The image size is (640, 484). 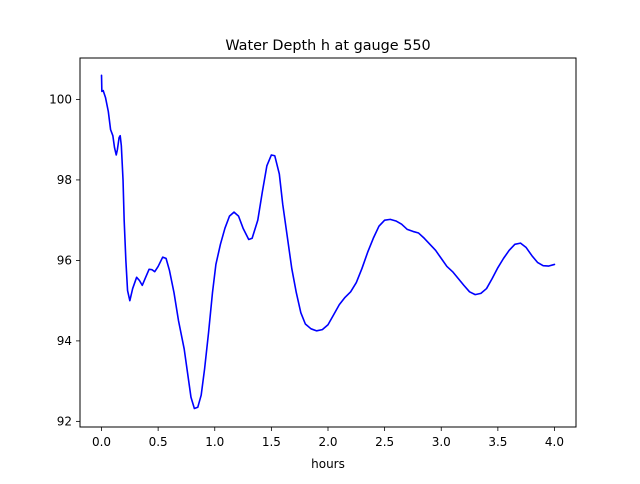 I want to click on x-tick-label: 1.0, so click(x=214, y=442).